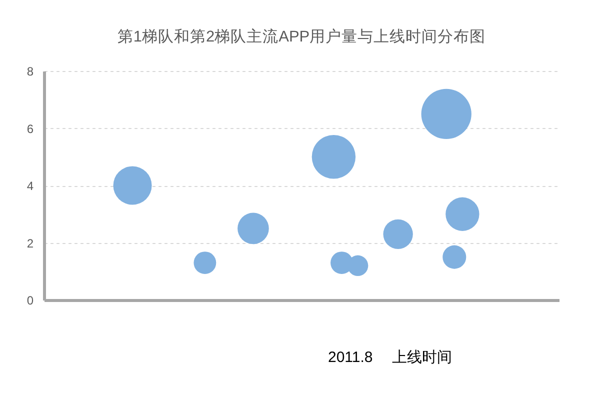 This screenshot has width=609, height=402. I want to click on text: 上线时间, so click(422, 357).